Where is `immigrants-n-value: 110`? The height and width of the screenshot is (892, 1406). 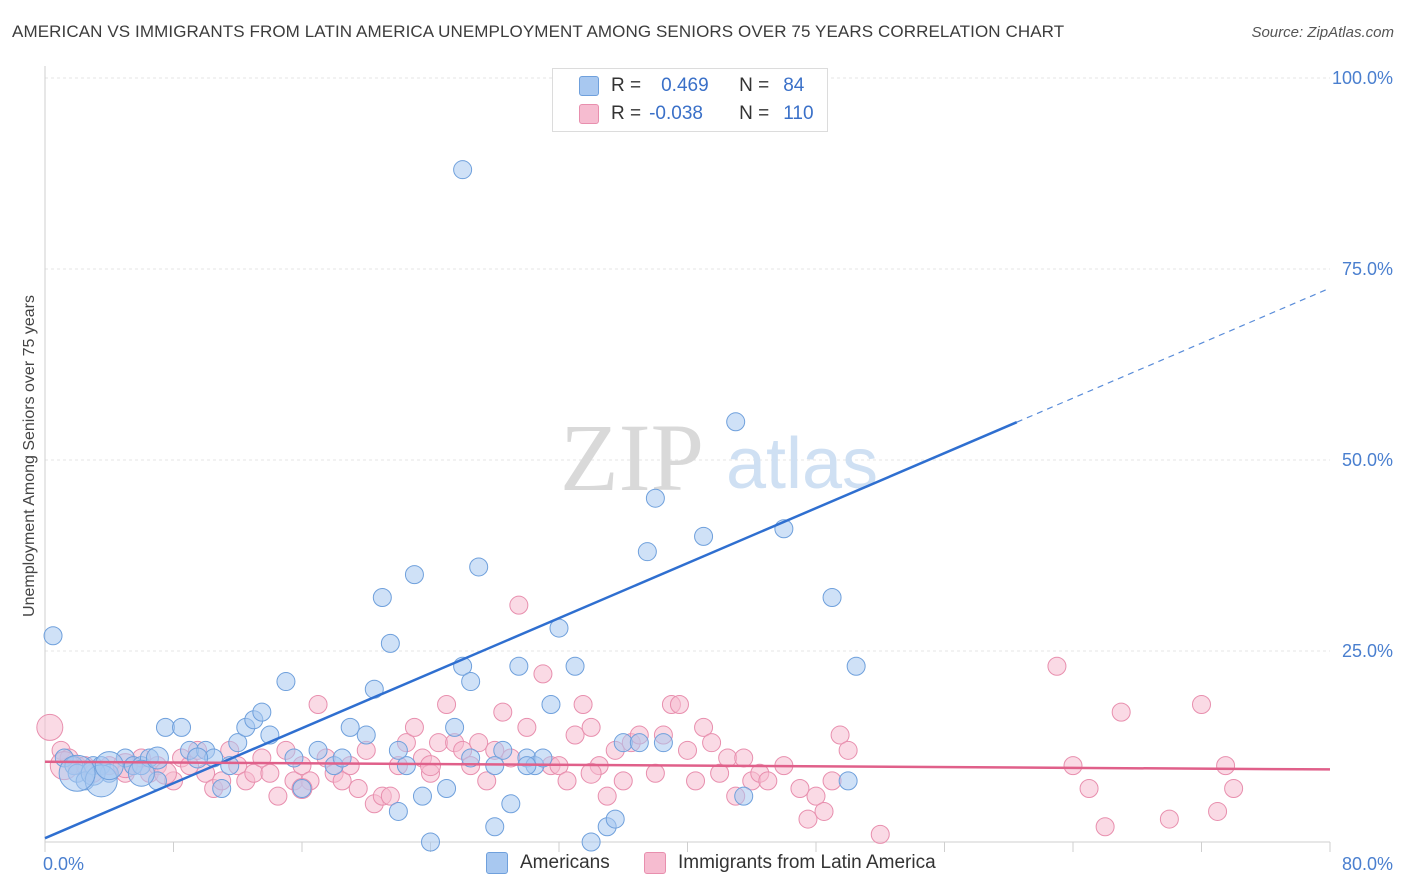
immigrants-n-value: 110 is located at coordinates (798, 113).